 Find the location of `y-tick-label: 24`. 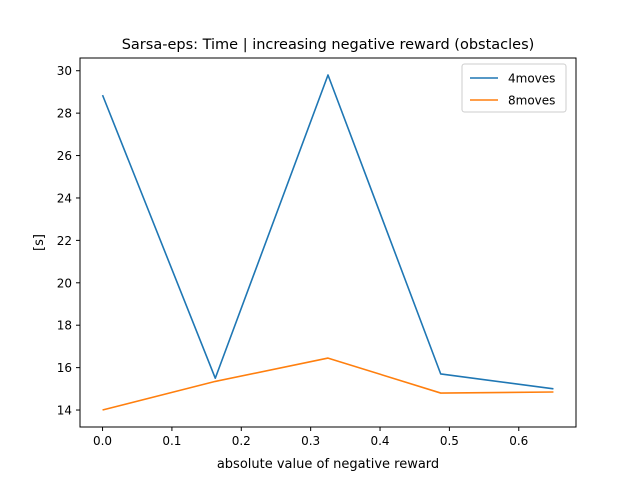

y-tick-label: 24 is located at coordinates (64, 198).